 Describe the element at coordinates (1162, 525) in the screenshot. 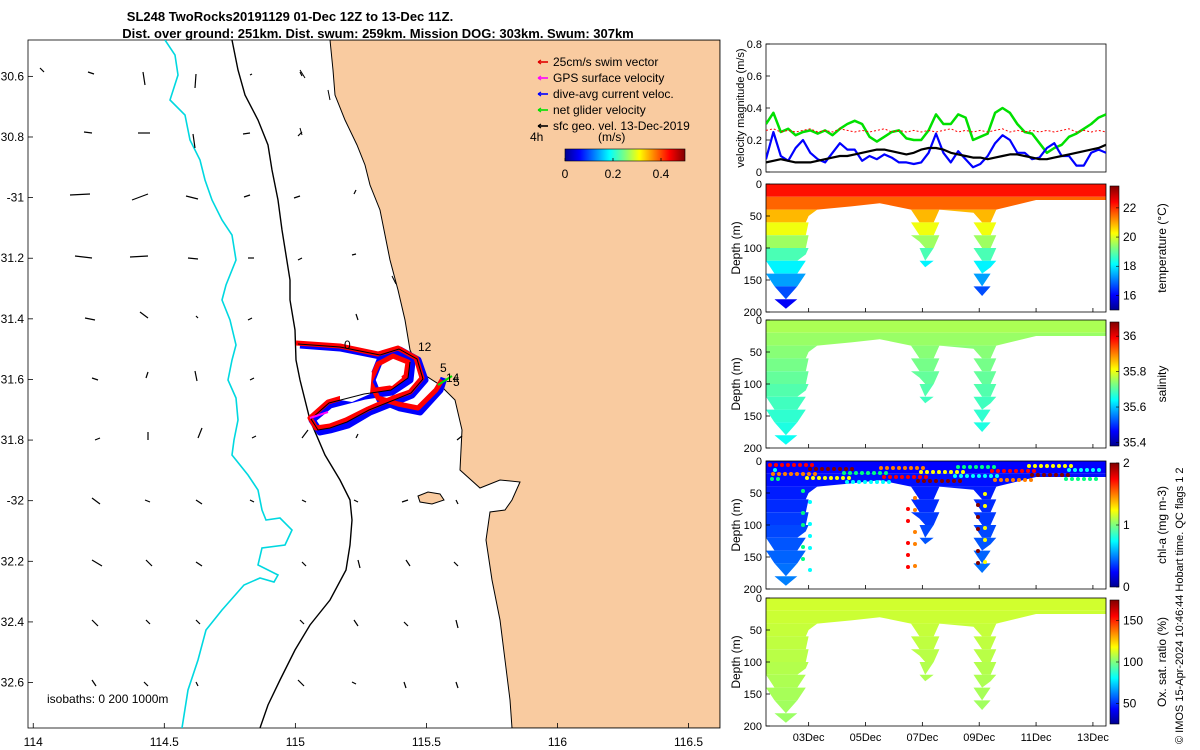

I see `profile-colorbar-label: chl-a (mg m-3)` at that location.